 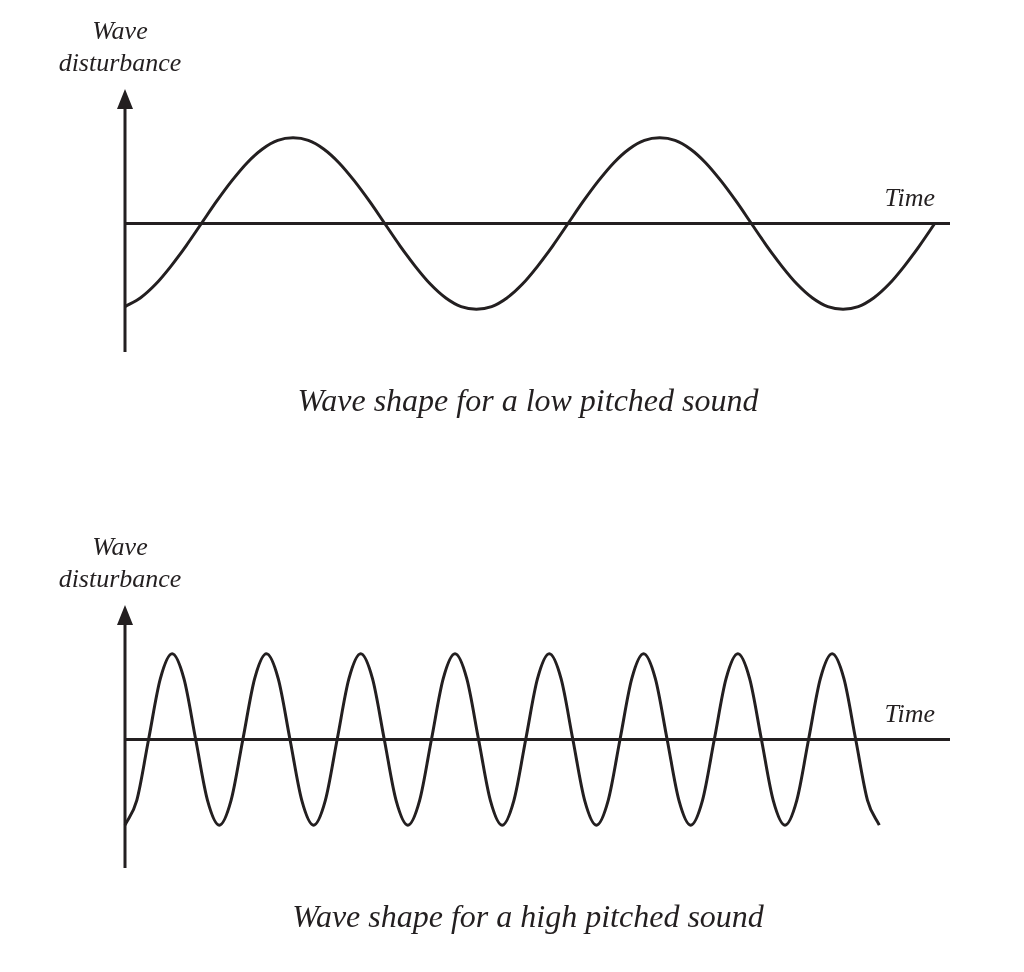 What do you see at coordinates (528, 400) in the screenshot?
I see `text: Wave shape for a low pitched sound` at bounding box center [528, 400].